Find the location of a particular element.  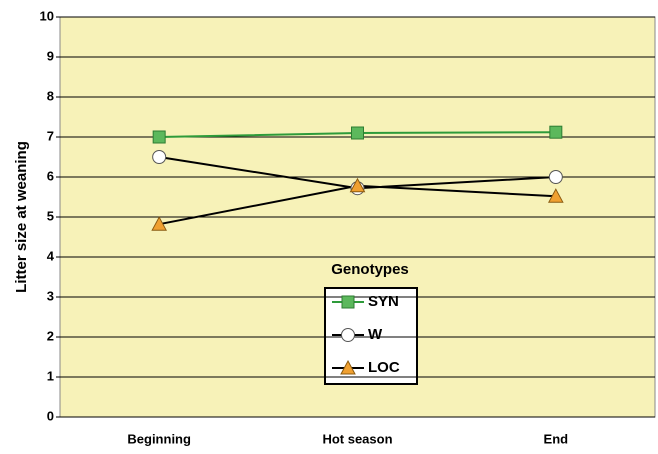

legend-label: W is located at coordinates (375, 334).